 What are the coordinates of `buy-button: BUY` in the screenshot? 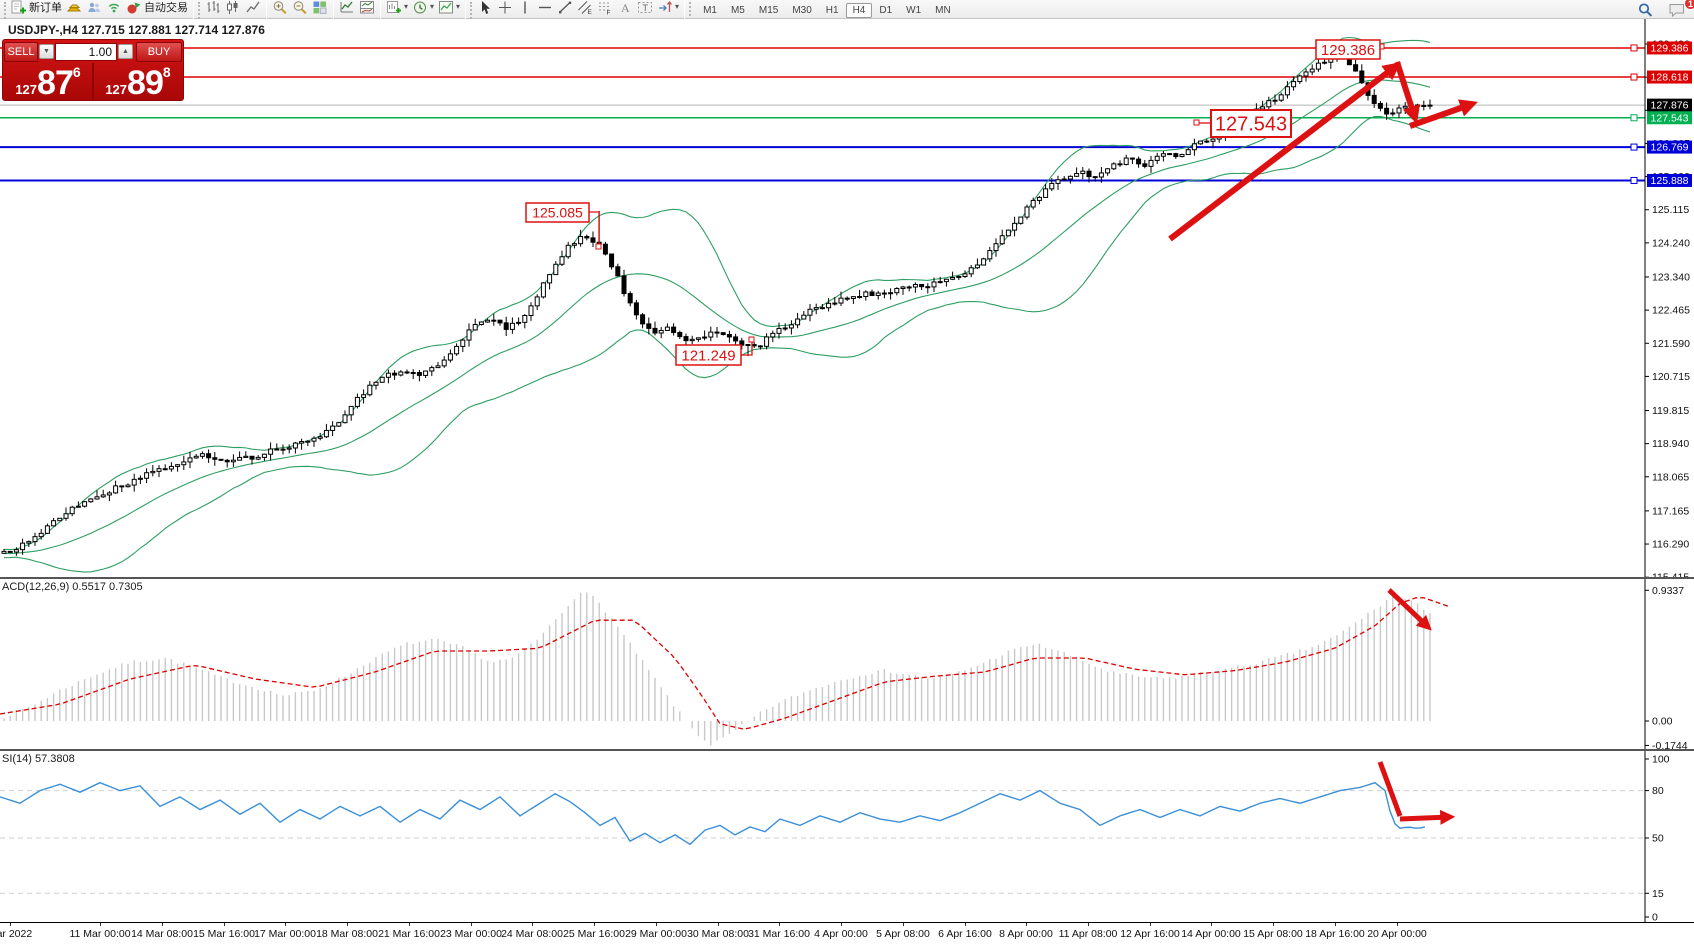 It's located at (159, 51).